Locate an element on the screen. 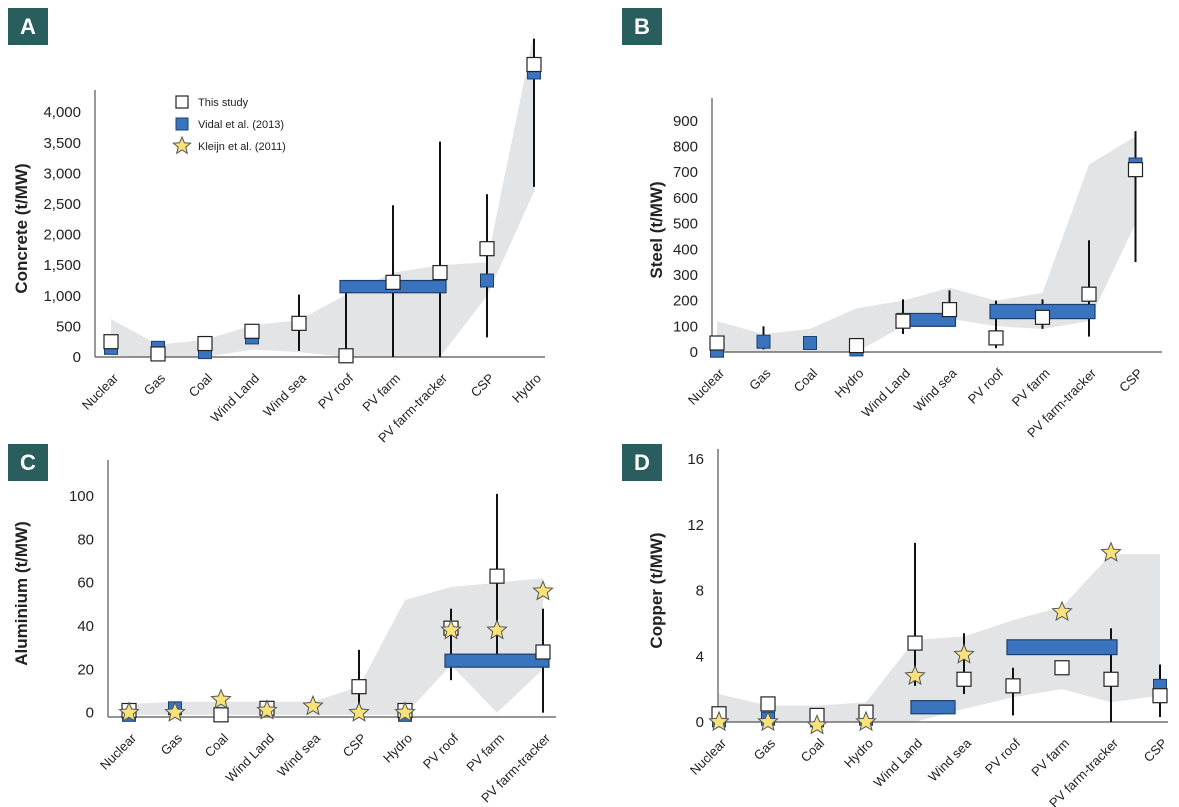 Image resolution: width=1179 pixels, height=807 pixels. panel-badge-a: A is located at coordinates (28, 26).